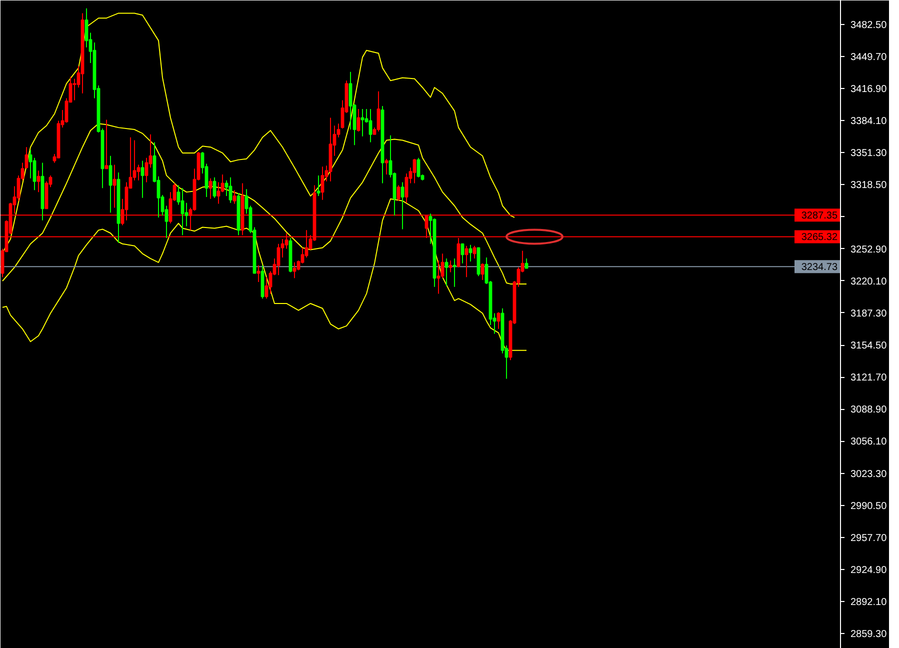 Image resolution: width=899 pixels, height=648 pixels. What do you see at coordinates (869, 410) in the screenshot?
I see `y-tick-label: 3088.90` at bounding box center [869, 410].